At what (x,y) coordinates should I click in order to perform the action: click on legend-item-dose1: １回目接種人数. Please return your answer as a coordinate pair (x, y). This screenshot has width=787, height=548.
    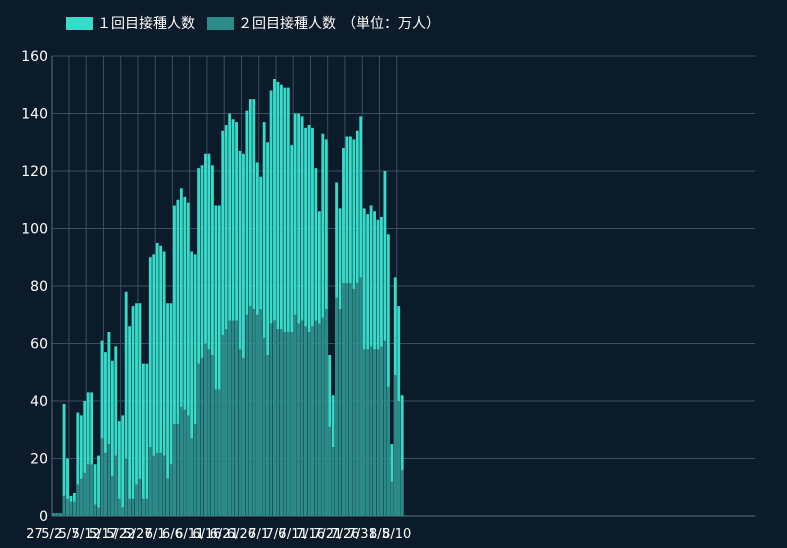
    Looking at the image, I should click on (130, 23).